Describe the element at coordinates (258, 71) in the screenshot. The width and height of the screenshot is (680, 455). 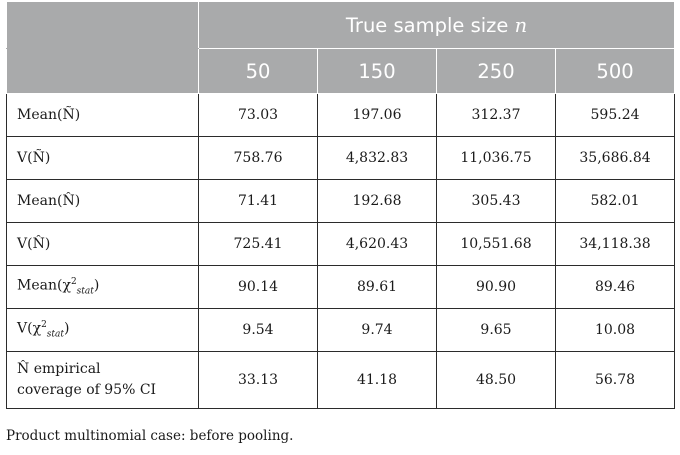
I see `column-header: 50` at that location.